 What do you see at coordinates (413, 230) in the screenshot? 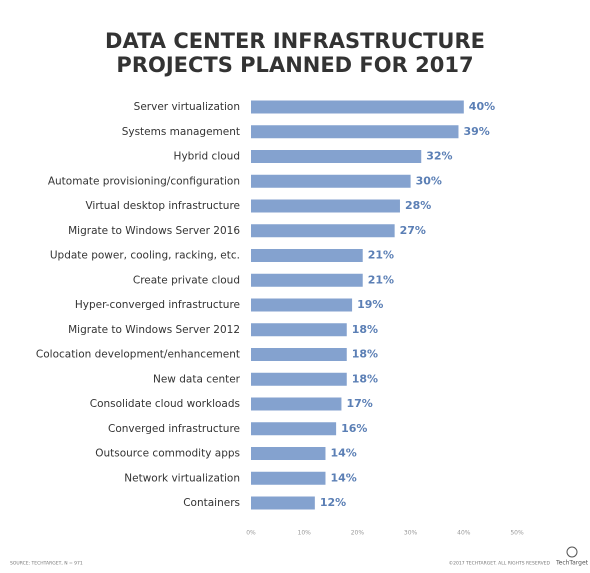
I see `data-label: 27%` at bounding box center [413, 230].